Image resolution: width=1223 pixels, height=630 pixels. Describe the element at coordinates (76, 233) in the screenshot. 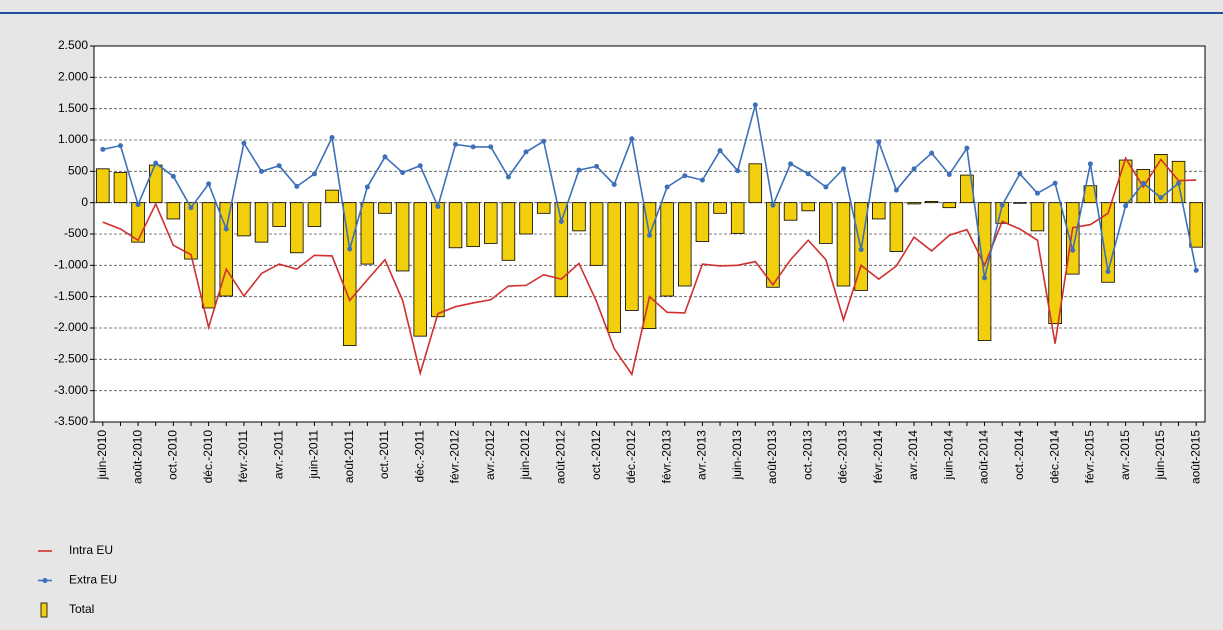

I see `y-tick-label: -500` at that location.